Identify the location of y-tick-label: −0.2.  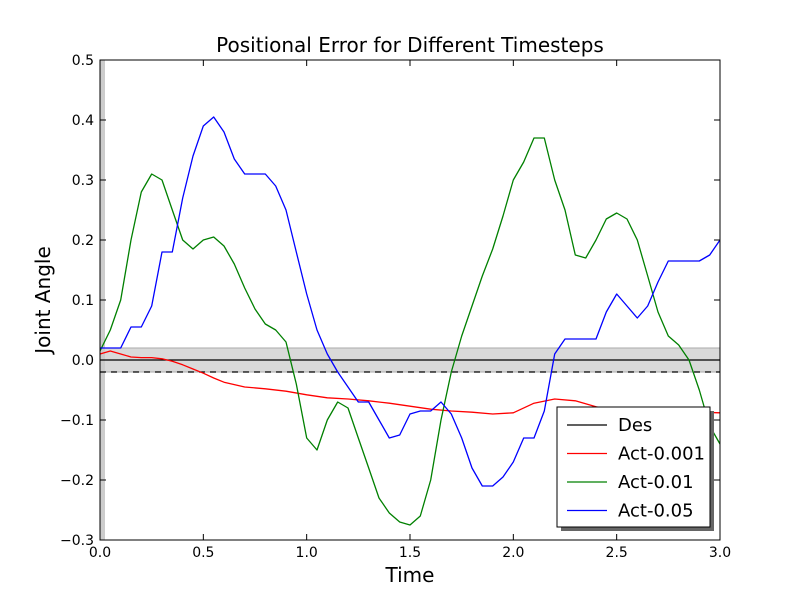
(77, 481).